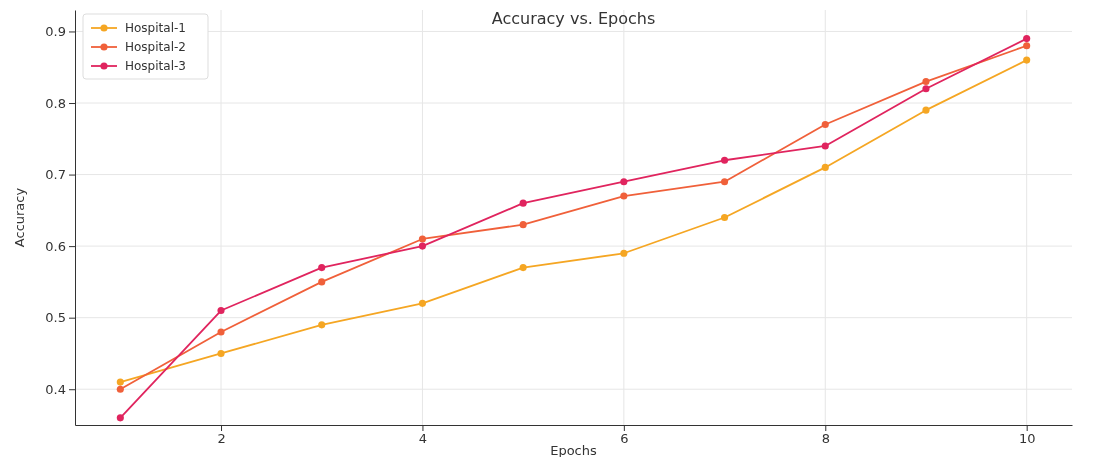 This screenshot has width=1110, height=457. I want to click on y-tick-label: 0.9, so click(55, 32).